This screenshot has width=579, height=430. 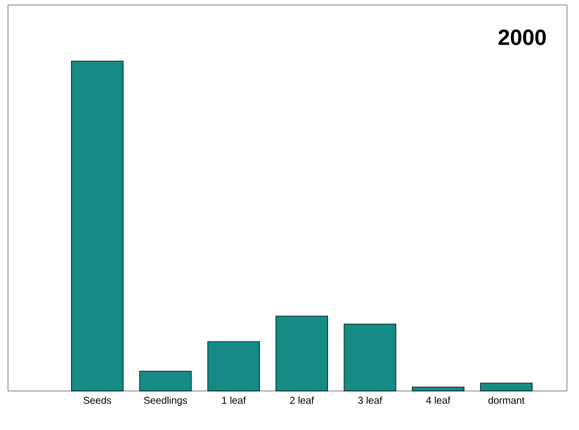 I want to click on x-tick-label: 4 leaf, so click(x=438, y=400).